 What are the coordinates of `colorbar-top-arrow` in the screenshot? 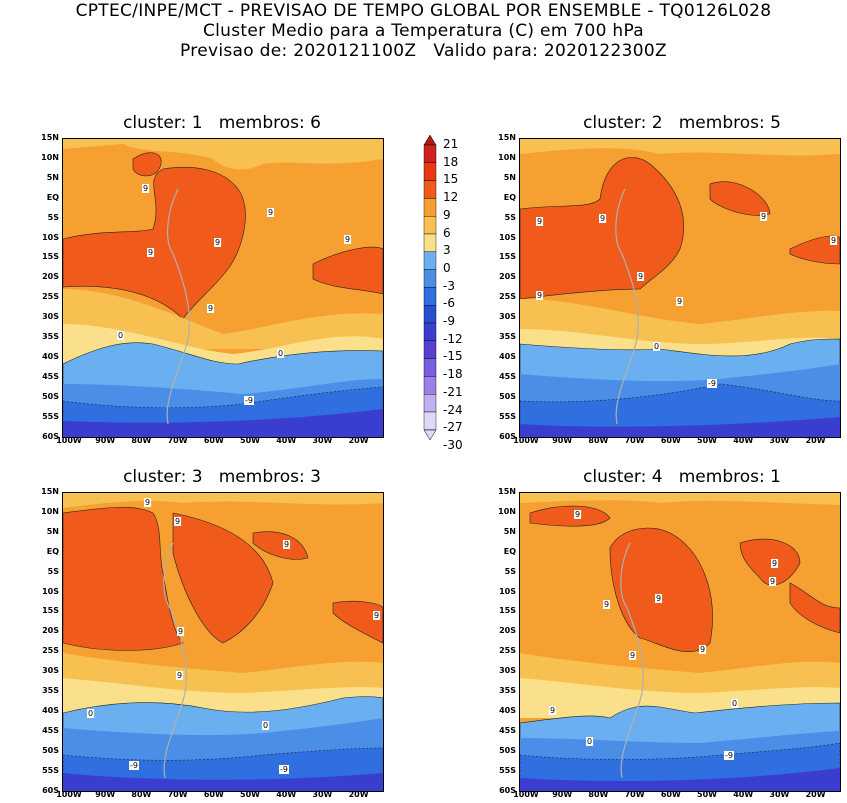 It's located at (430, 140).